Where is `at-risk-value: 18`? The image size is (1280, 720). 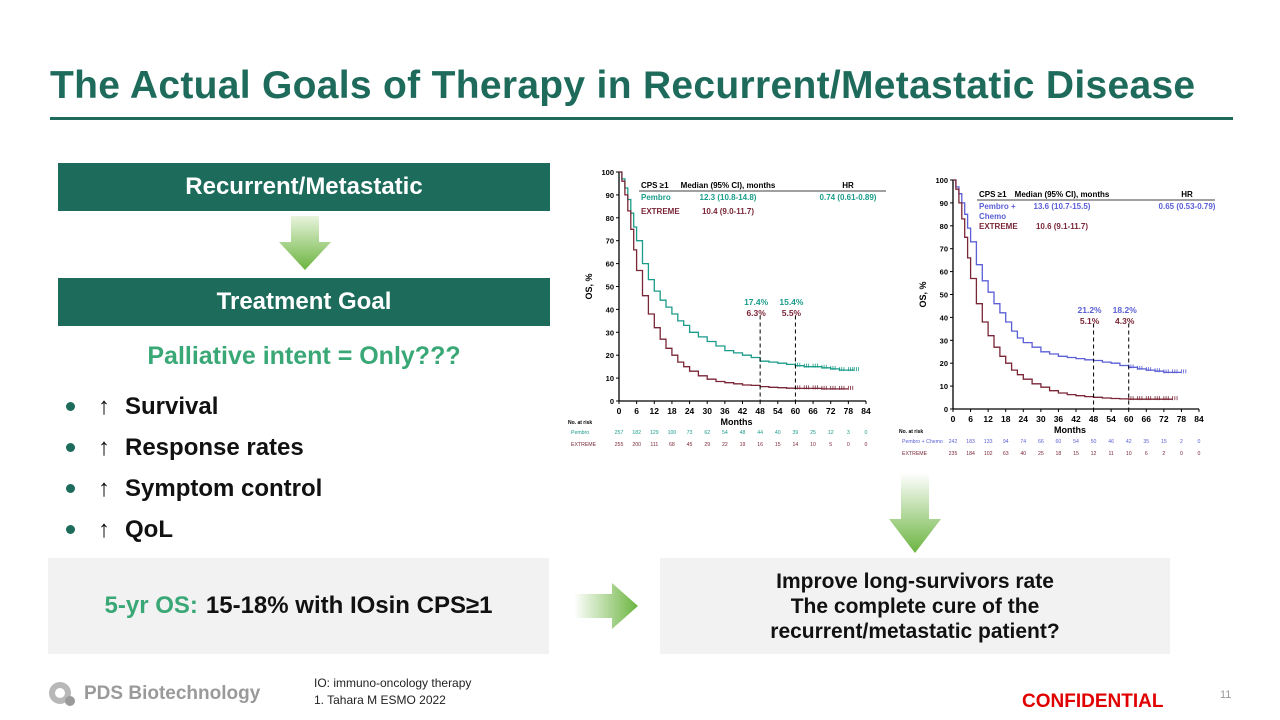
at-risk-value: 18 is located at coordinates (1059, 454).